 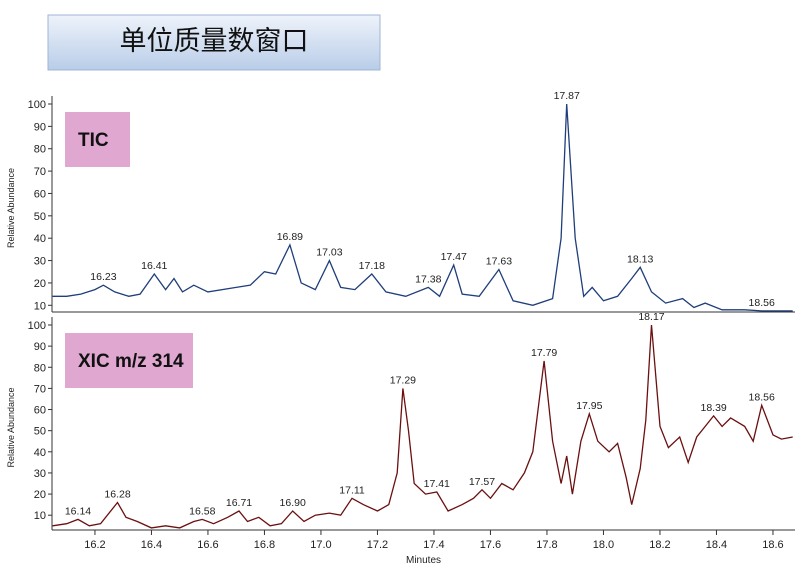 What do you see at coordinates (154, 266) in the screenshot?
I see `peak-label: 16.41` at bounding box center [154, 266].